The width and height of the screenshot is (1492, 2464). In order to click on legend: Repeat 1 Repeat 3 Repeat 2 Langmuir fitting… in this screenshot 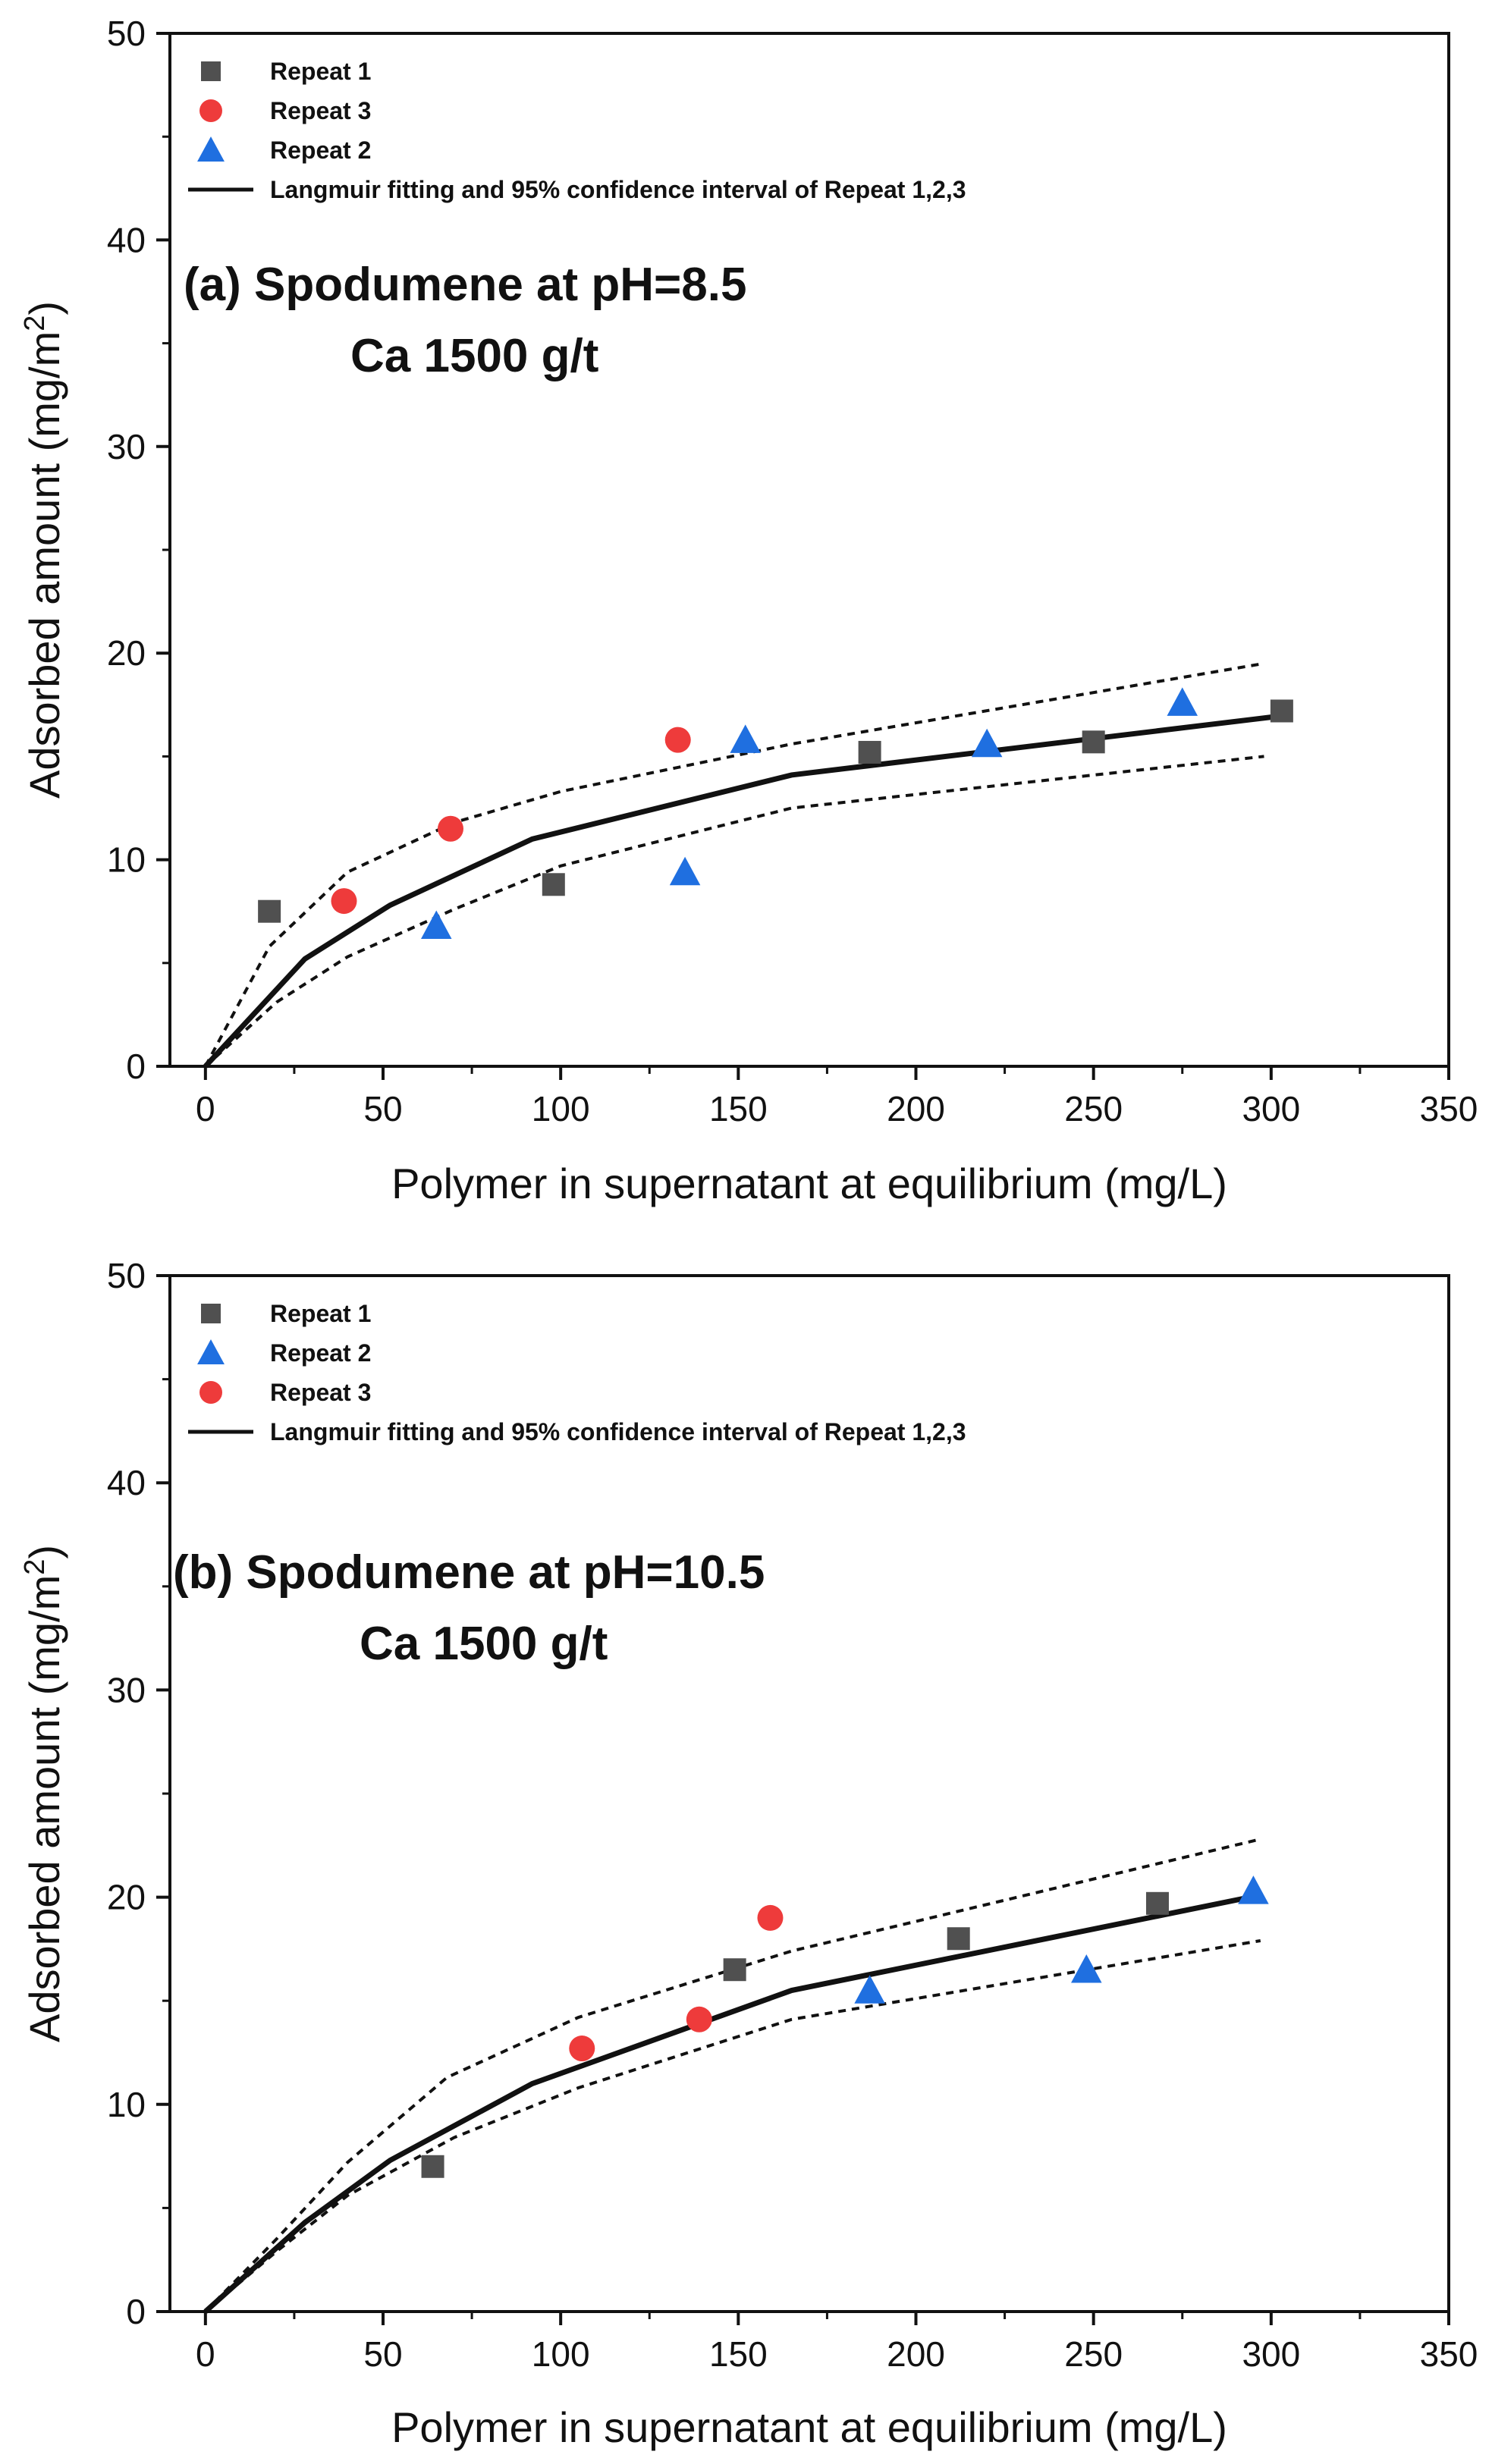, I will do `click(577, 130)`.